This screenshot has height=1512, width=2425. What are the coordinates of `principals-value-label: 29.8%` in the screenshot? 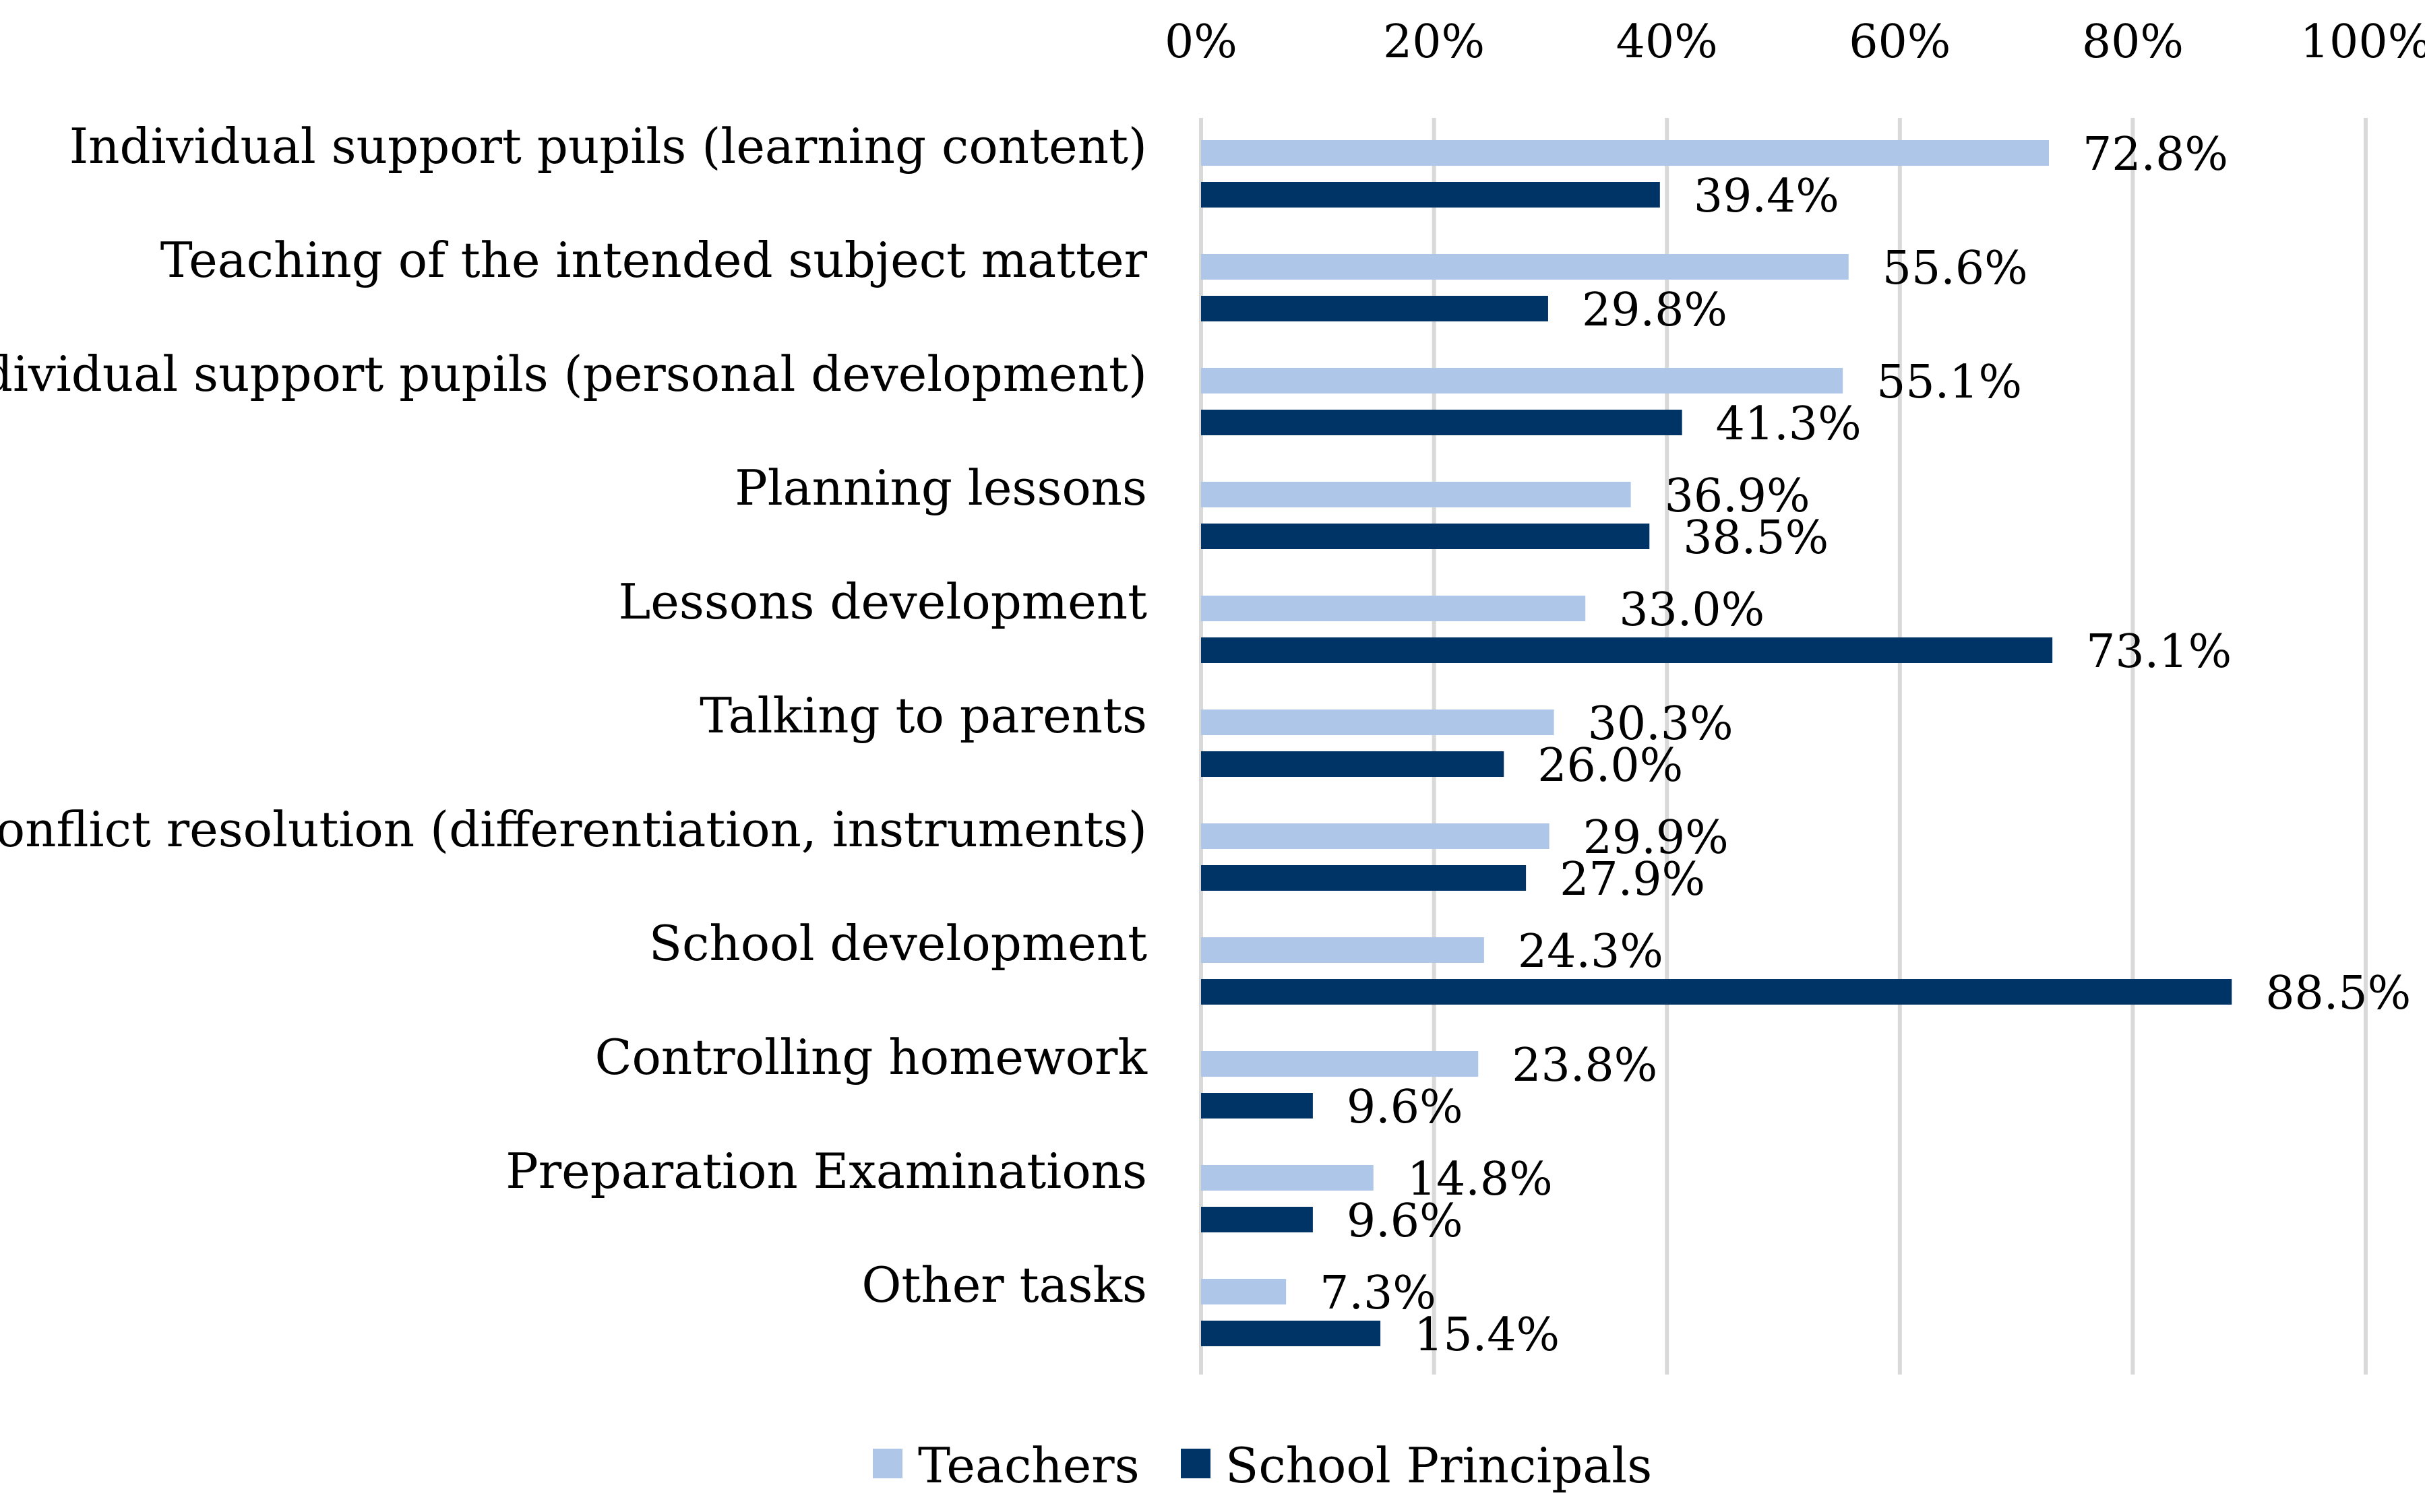 It's located at (1655, 311).